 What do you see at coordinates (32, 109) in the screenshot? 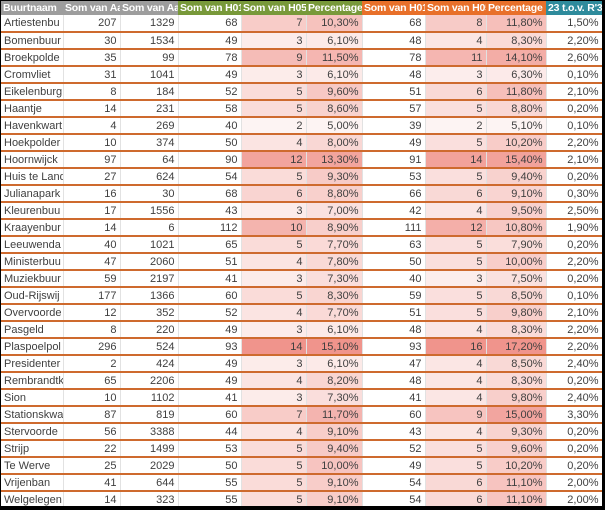
I see `buurt-name-cell: Haantje` at bounding box center [32, 109].